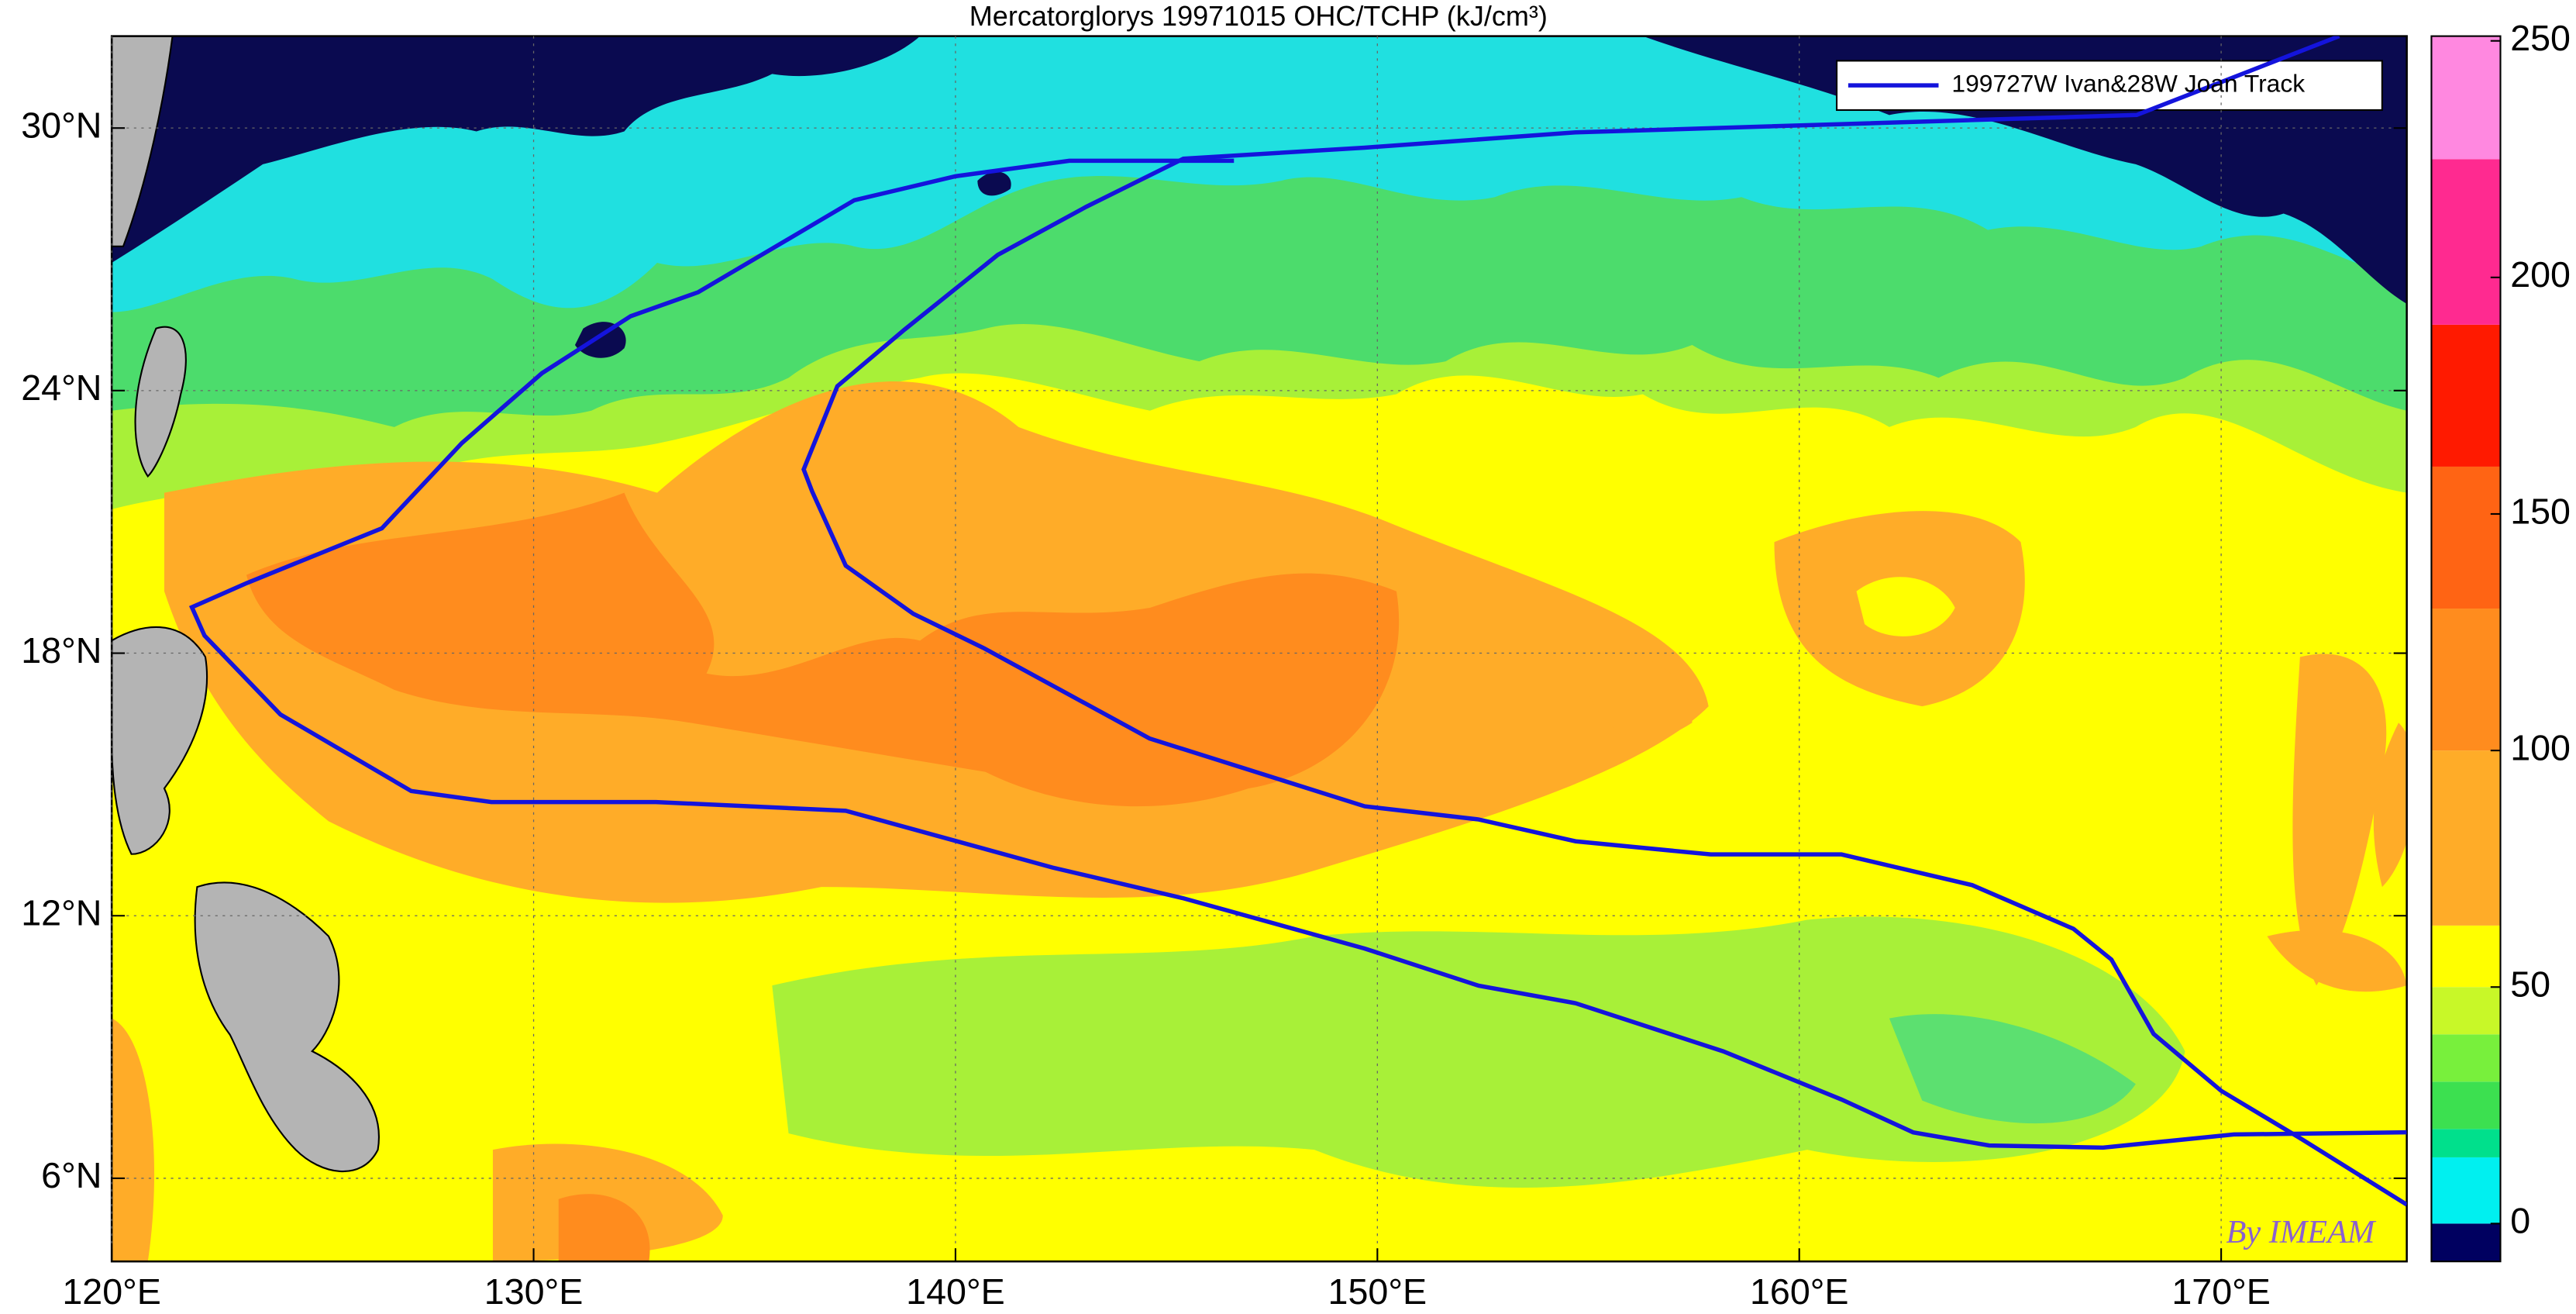 The image size is (2576, 1314). I want to click on y-tick-label: 12°N, so click(61, 913).